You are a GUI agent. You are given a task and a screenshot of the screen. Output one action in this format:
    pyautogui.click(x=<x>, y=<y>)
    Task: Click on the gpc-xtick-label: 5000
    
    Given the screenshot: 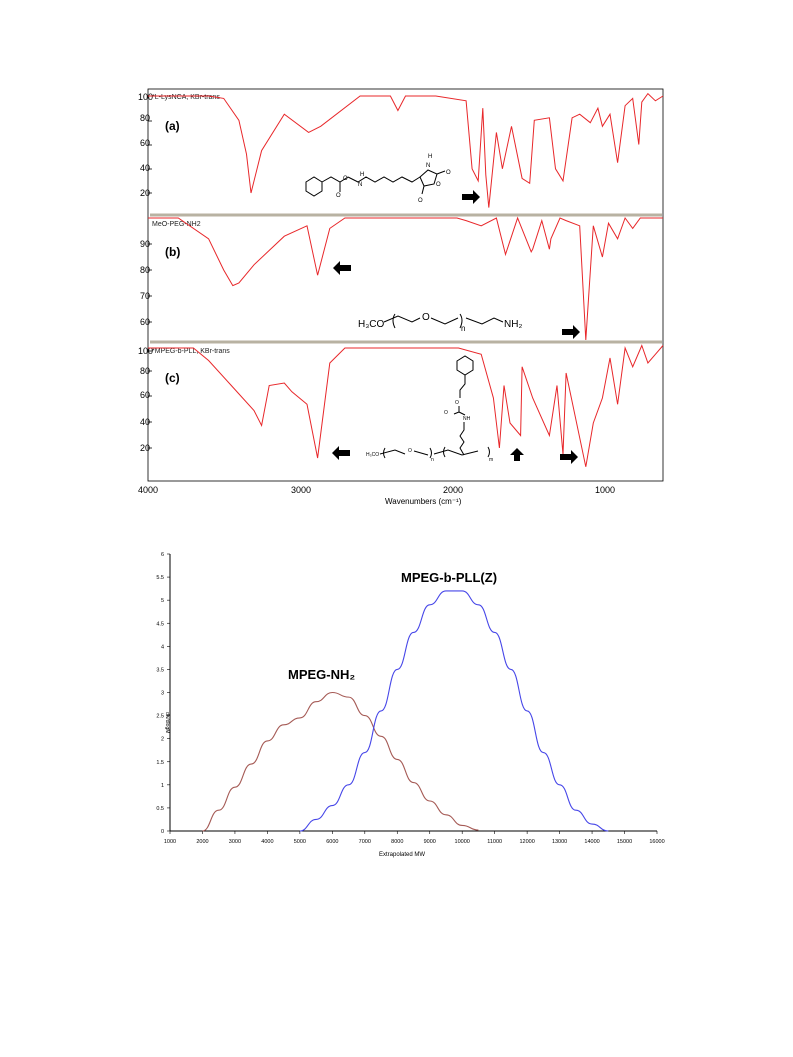 What is the action you would take?
    pyautogui.click(x=300, y=842)
    